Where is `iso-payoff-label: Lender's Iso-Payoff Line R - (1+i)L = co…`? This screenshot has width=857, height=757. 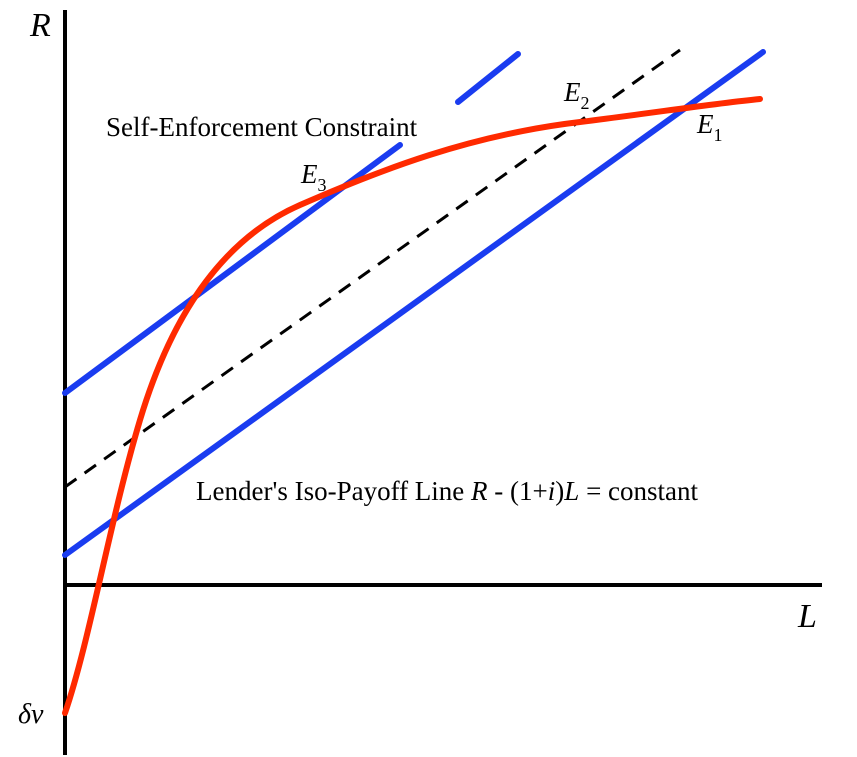
iso-payoff-label: Lender's Iso-Payoff Line R - (1+i)L = co… is located at coordinates (447, 491).